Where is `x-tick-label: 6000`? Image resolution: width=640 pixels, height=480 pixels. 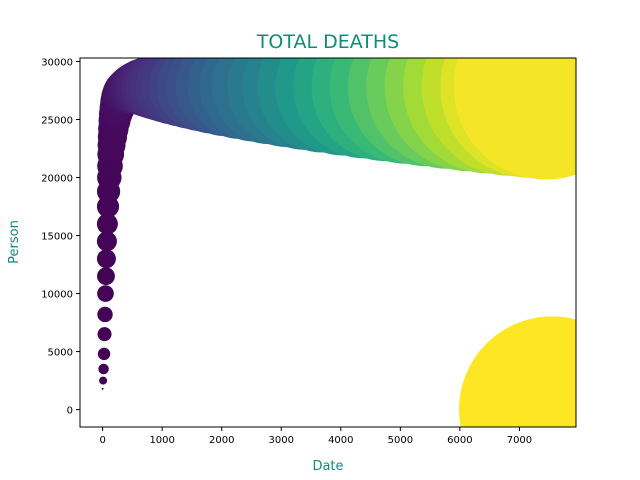
x-tick-label: 6000 is located at coordinates (459, 440).